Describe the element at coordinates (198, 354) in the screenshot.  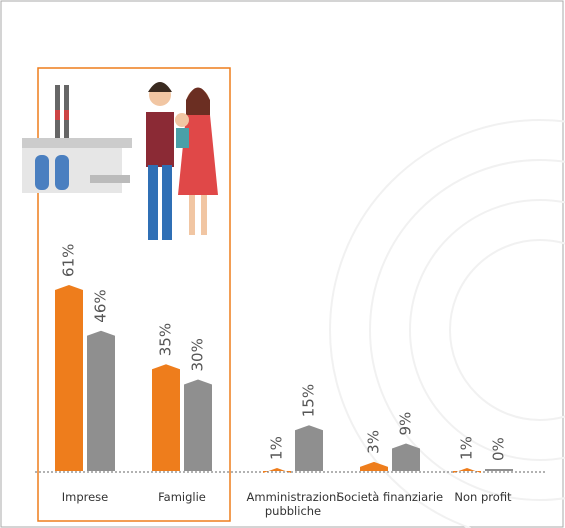
I see `value-label: 30%` at that location.